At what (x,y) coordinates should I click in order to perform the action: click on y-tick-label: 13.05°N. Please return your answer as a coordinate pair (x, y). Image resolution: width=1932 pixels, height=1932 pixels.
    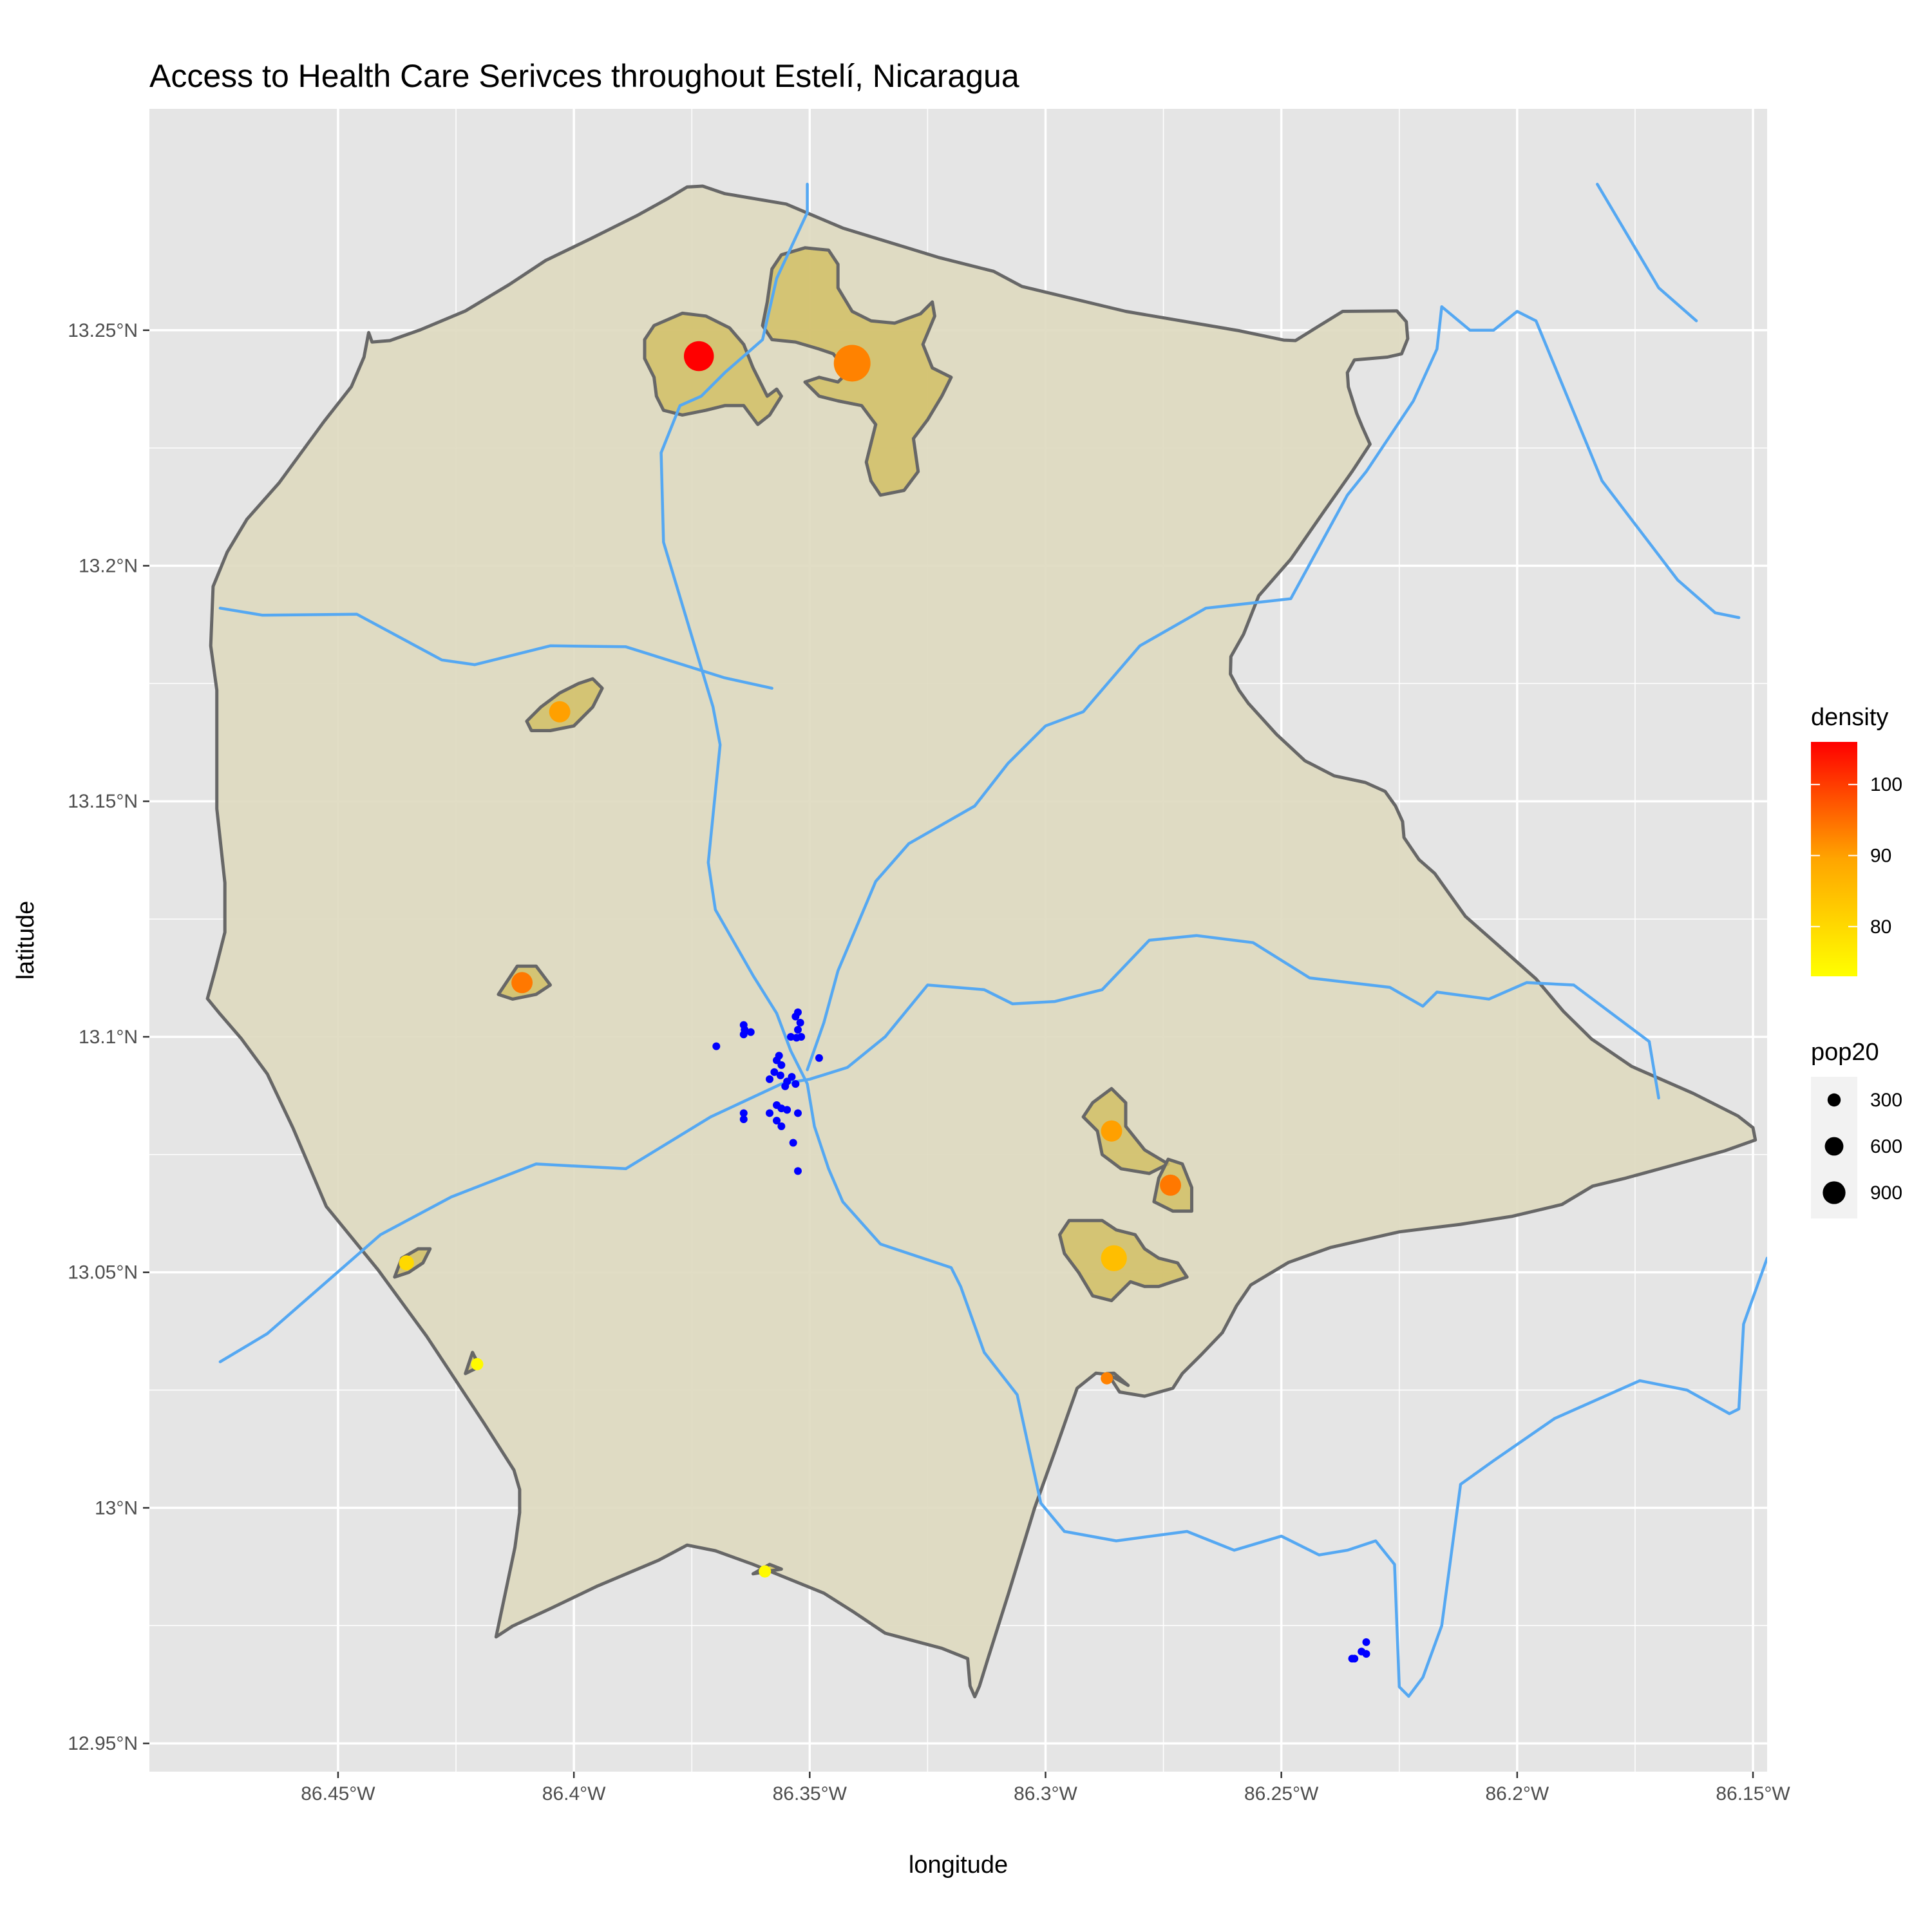
    Looking at the image, I should click on (103, 1272).